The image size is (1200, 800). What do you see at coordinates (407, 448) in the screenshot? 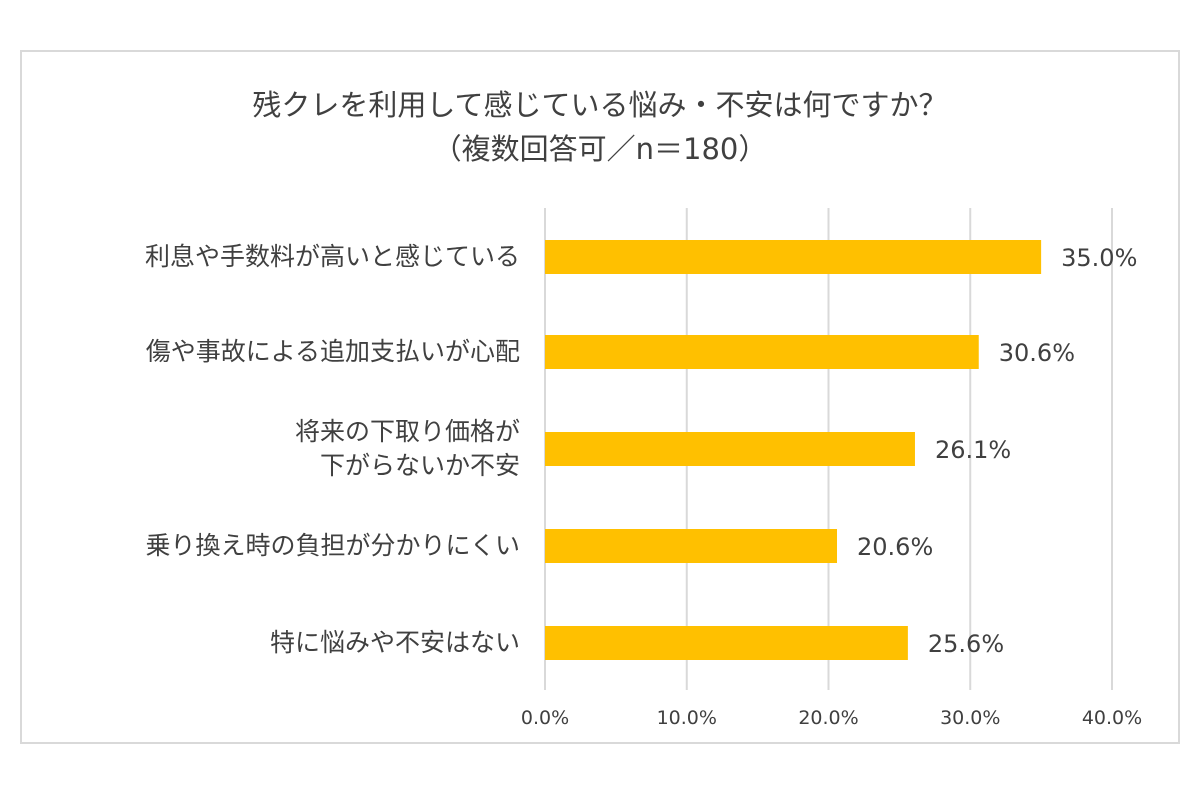
I see `category-label: 将来の下取り価格が 下がらないか不安` at bounding box center [407, 448].